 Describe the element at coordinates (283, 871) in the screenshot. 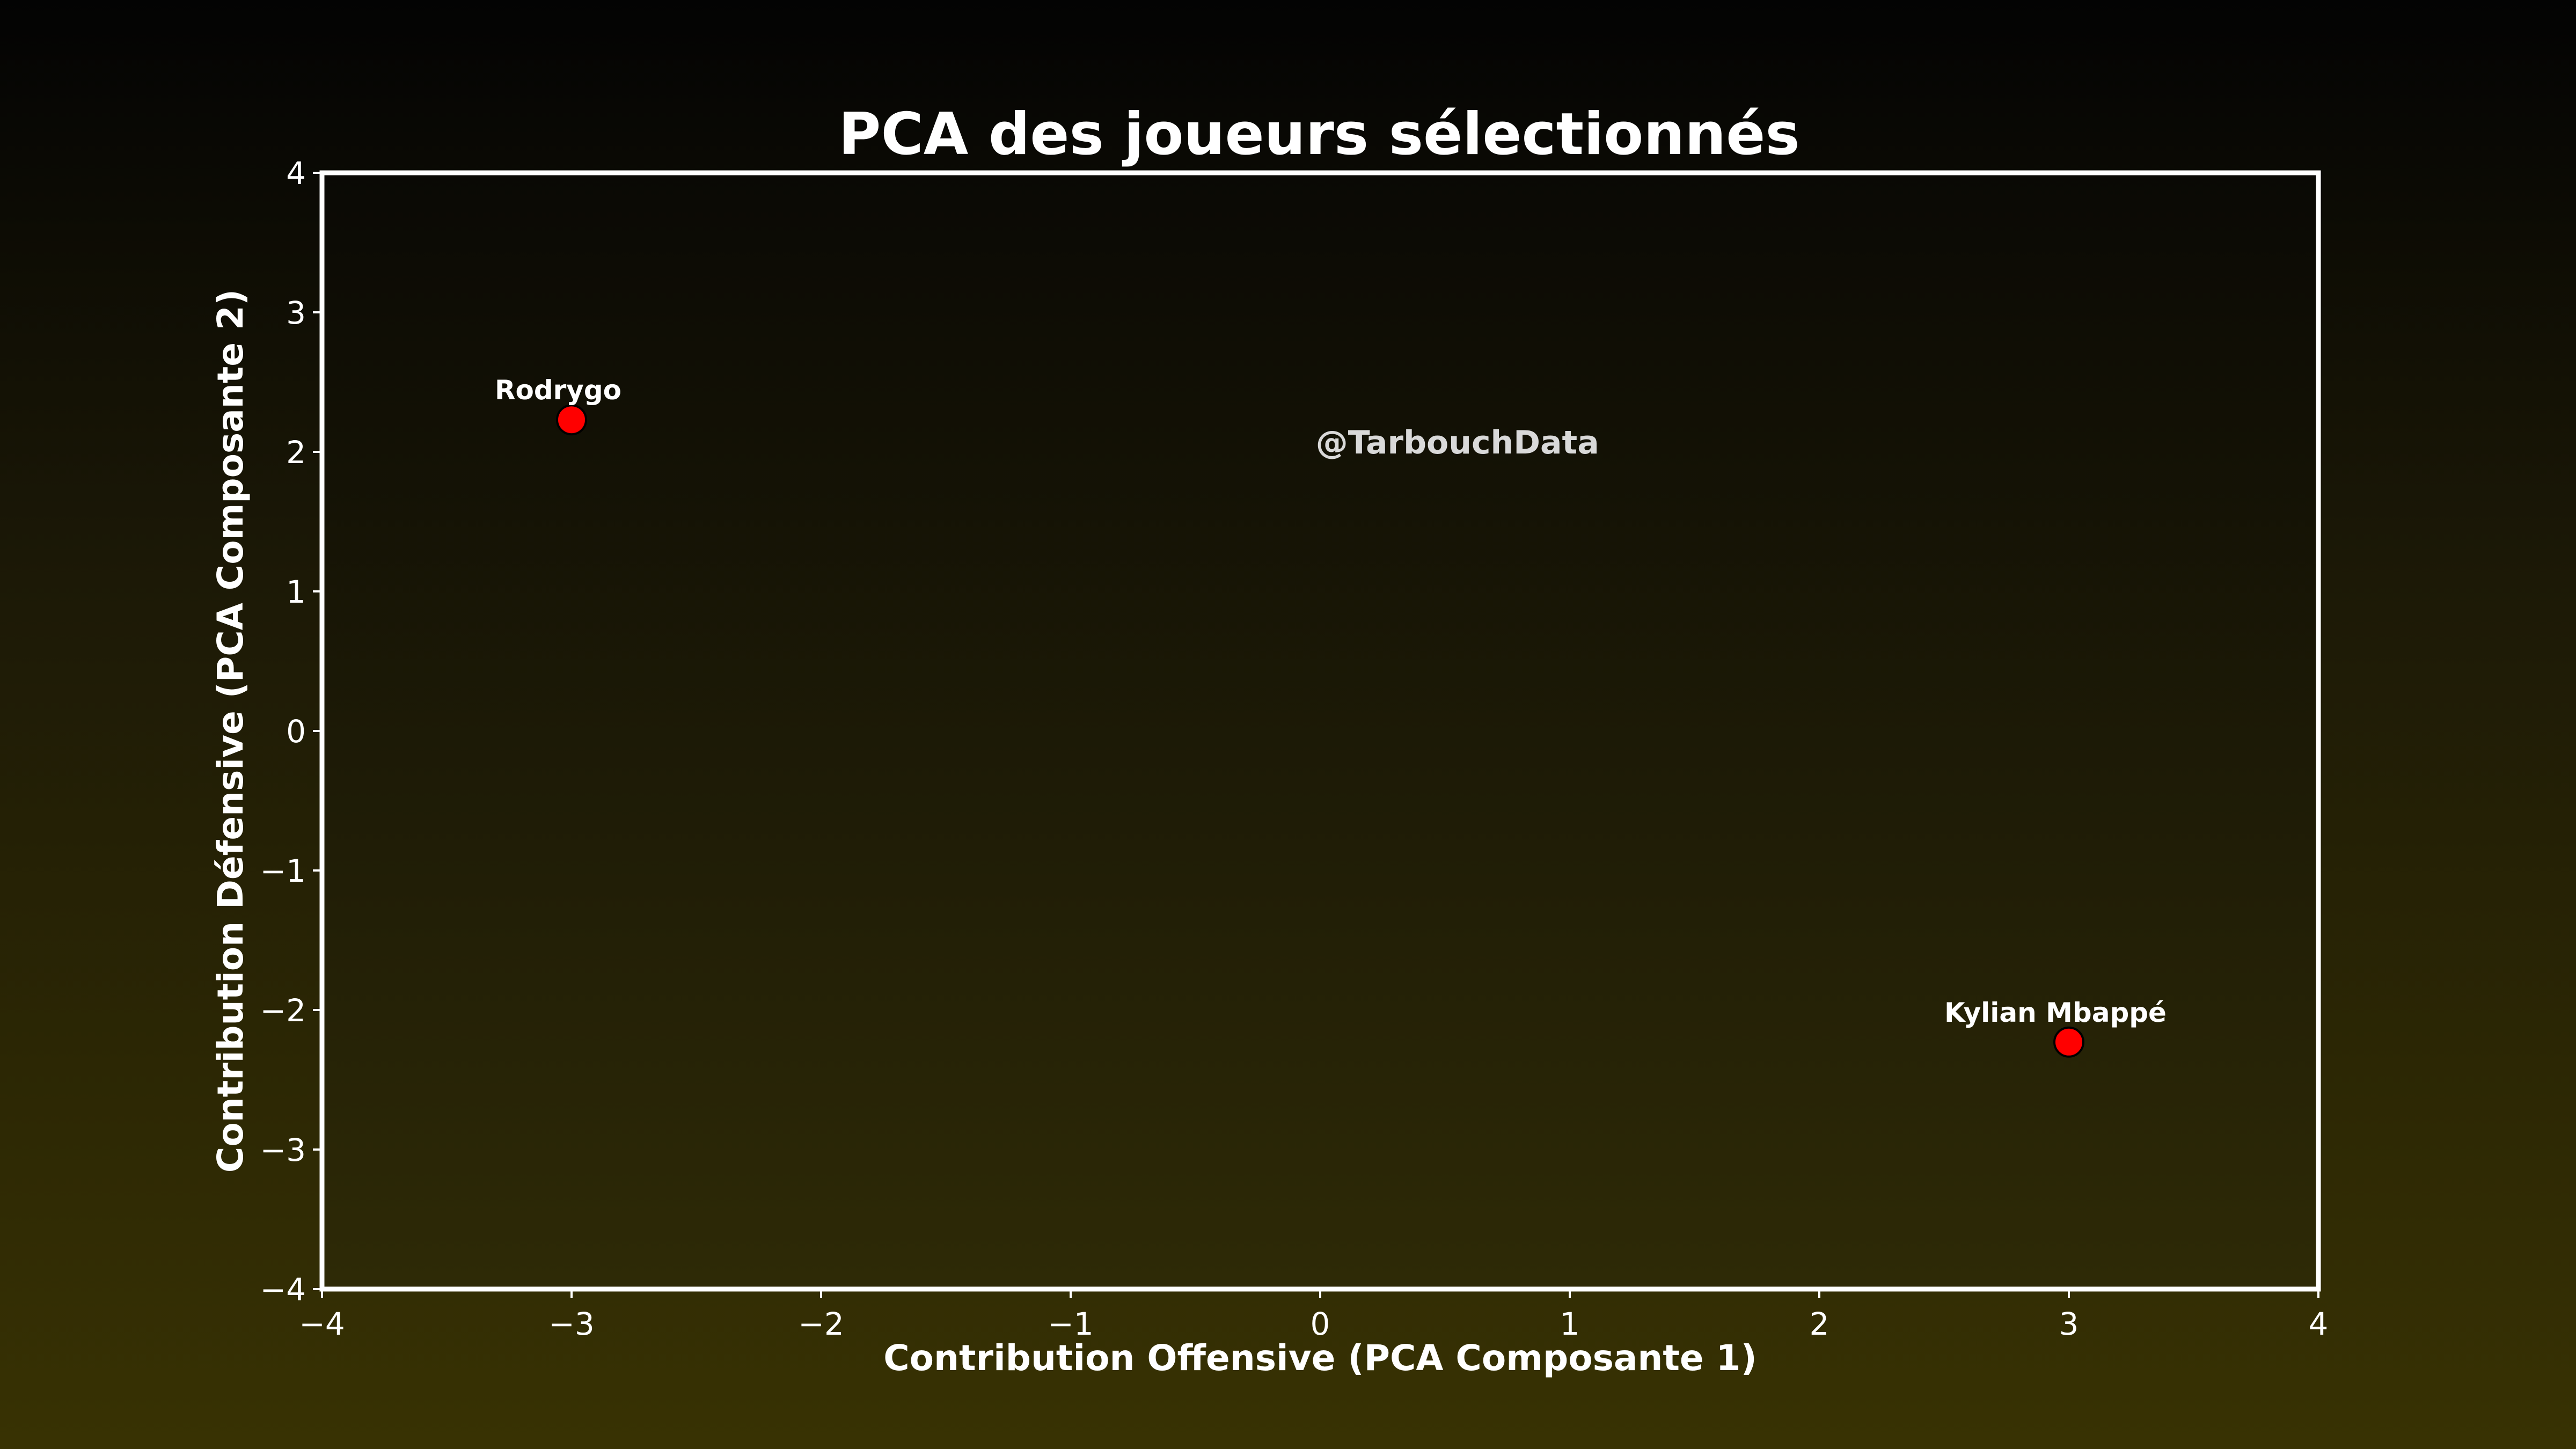

I see `y-tick-label: −1` at that location.